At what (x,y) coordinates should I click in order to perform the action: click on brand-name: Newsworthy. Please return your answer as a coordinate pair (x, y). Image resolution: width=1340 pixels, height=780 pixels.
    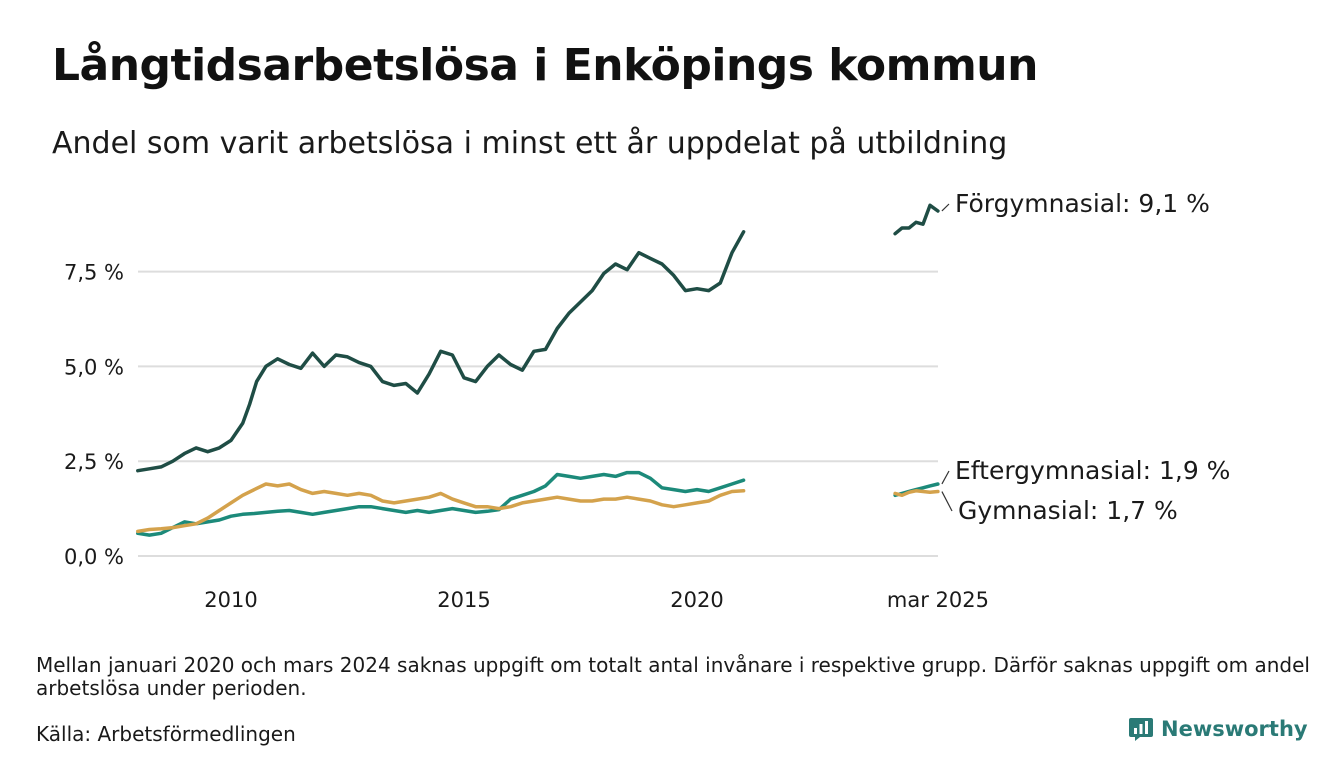
    Looking at the image, I should click on (1234, 729).